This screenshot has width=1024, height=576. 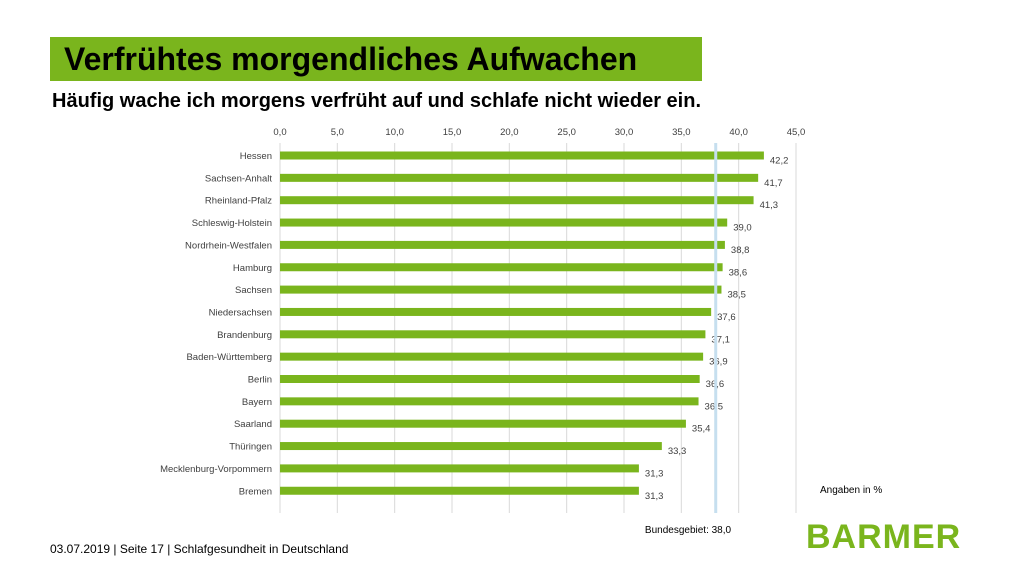 What do you see at coordinates (232, 223) in the screenshot?
I see `category-label: Schleswig-Holstein` at bounding box center [232, 223].